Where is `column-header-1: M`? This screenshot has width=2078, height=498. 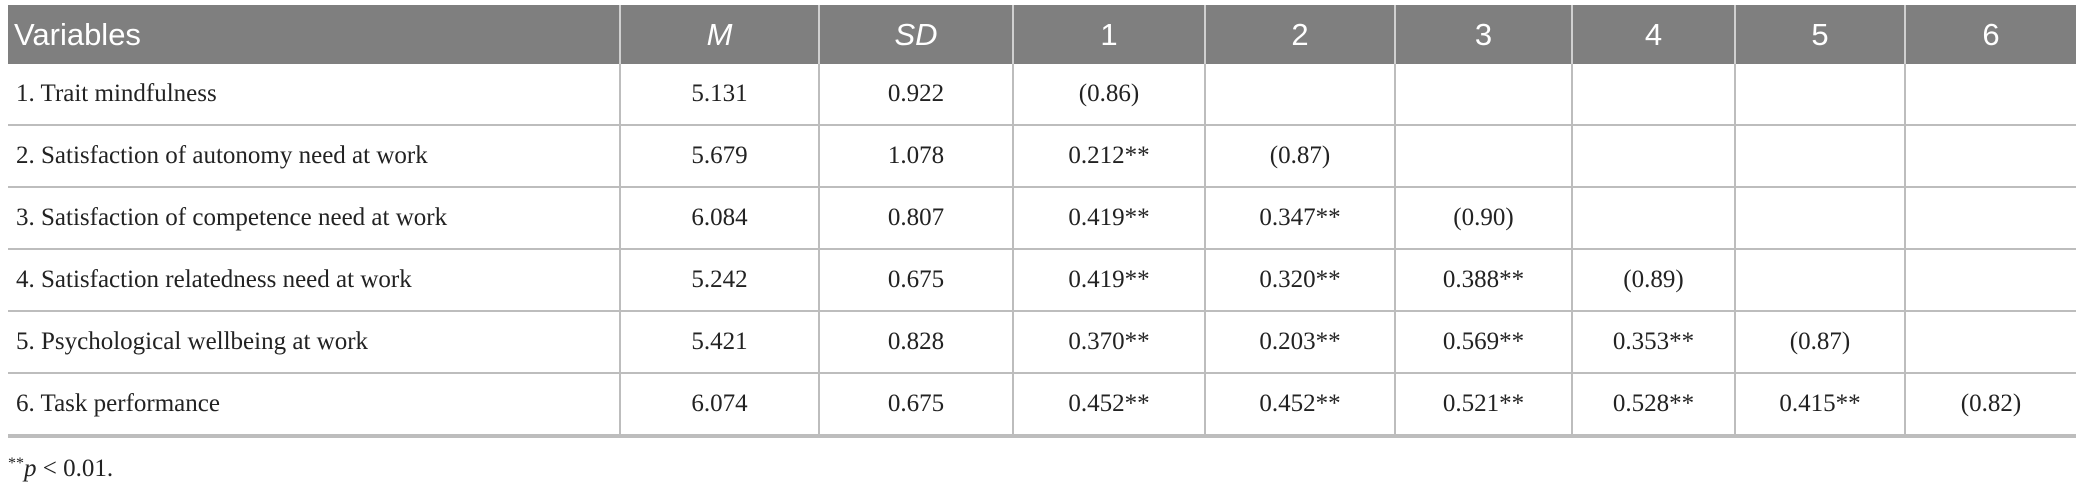
column-header-1: M is located at coordinates (719, 34).